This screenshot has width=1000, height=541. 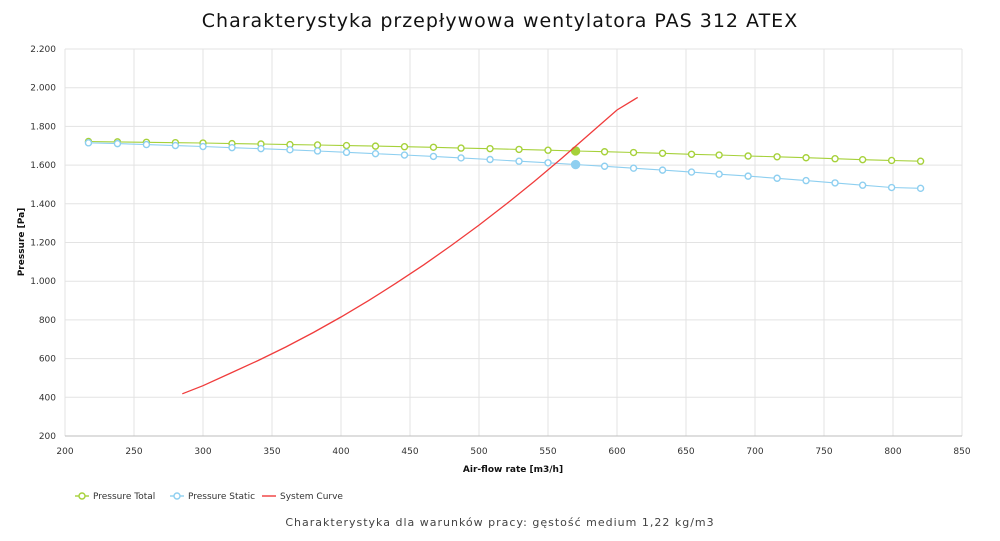 I want to click on legend-label-pressure-static: Pressure Static, so click(x=221, y=497).